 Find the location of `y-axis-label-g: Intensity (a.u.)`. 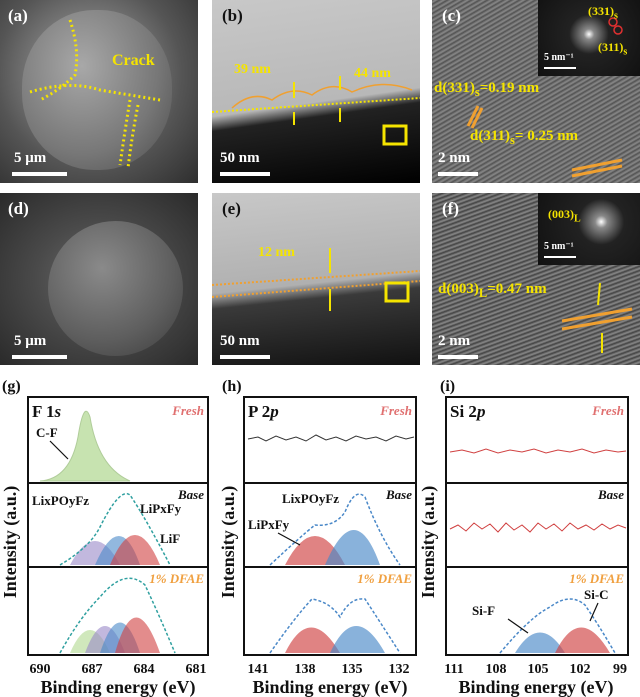

y-axis-label-g: Intensity (a.u.) is located at coordinates (10, 542).